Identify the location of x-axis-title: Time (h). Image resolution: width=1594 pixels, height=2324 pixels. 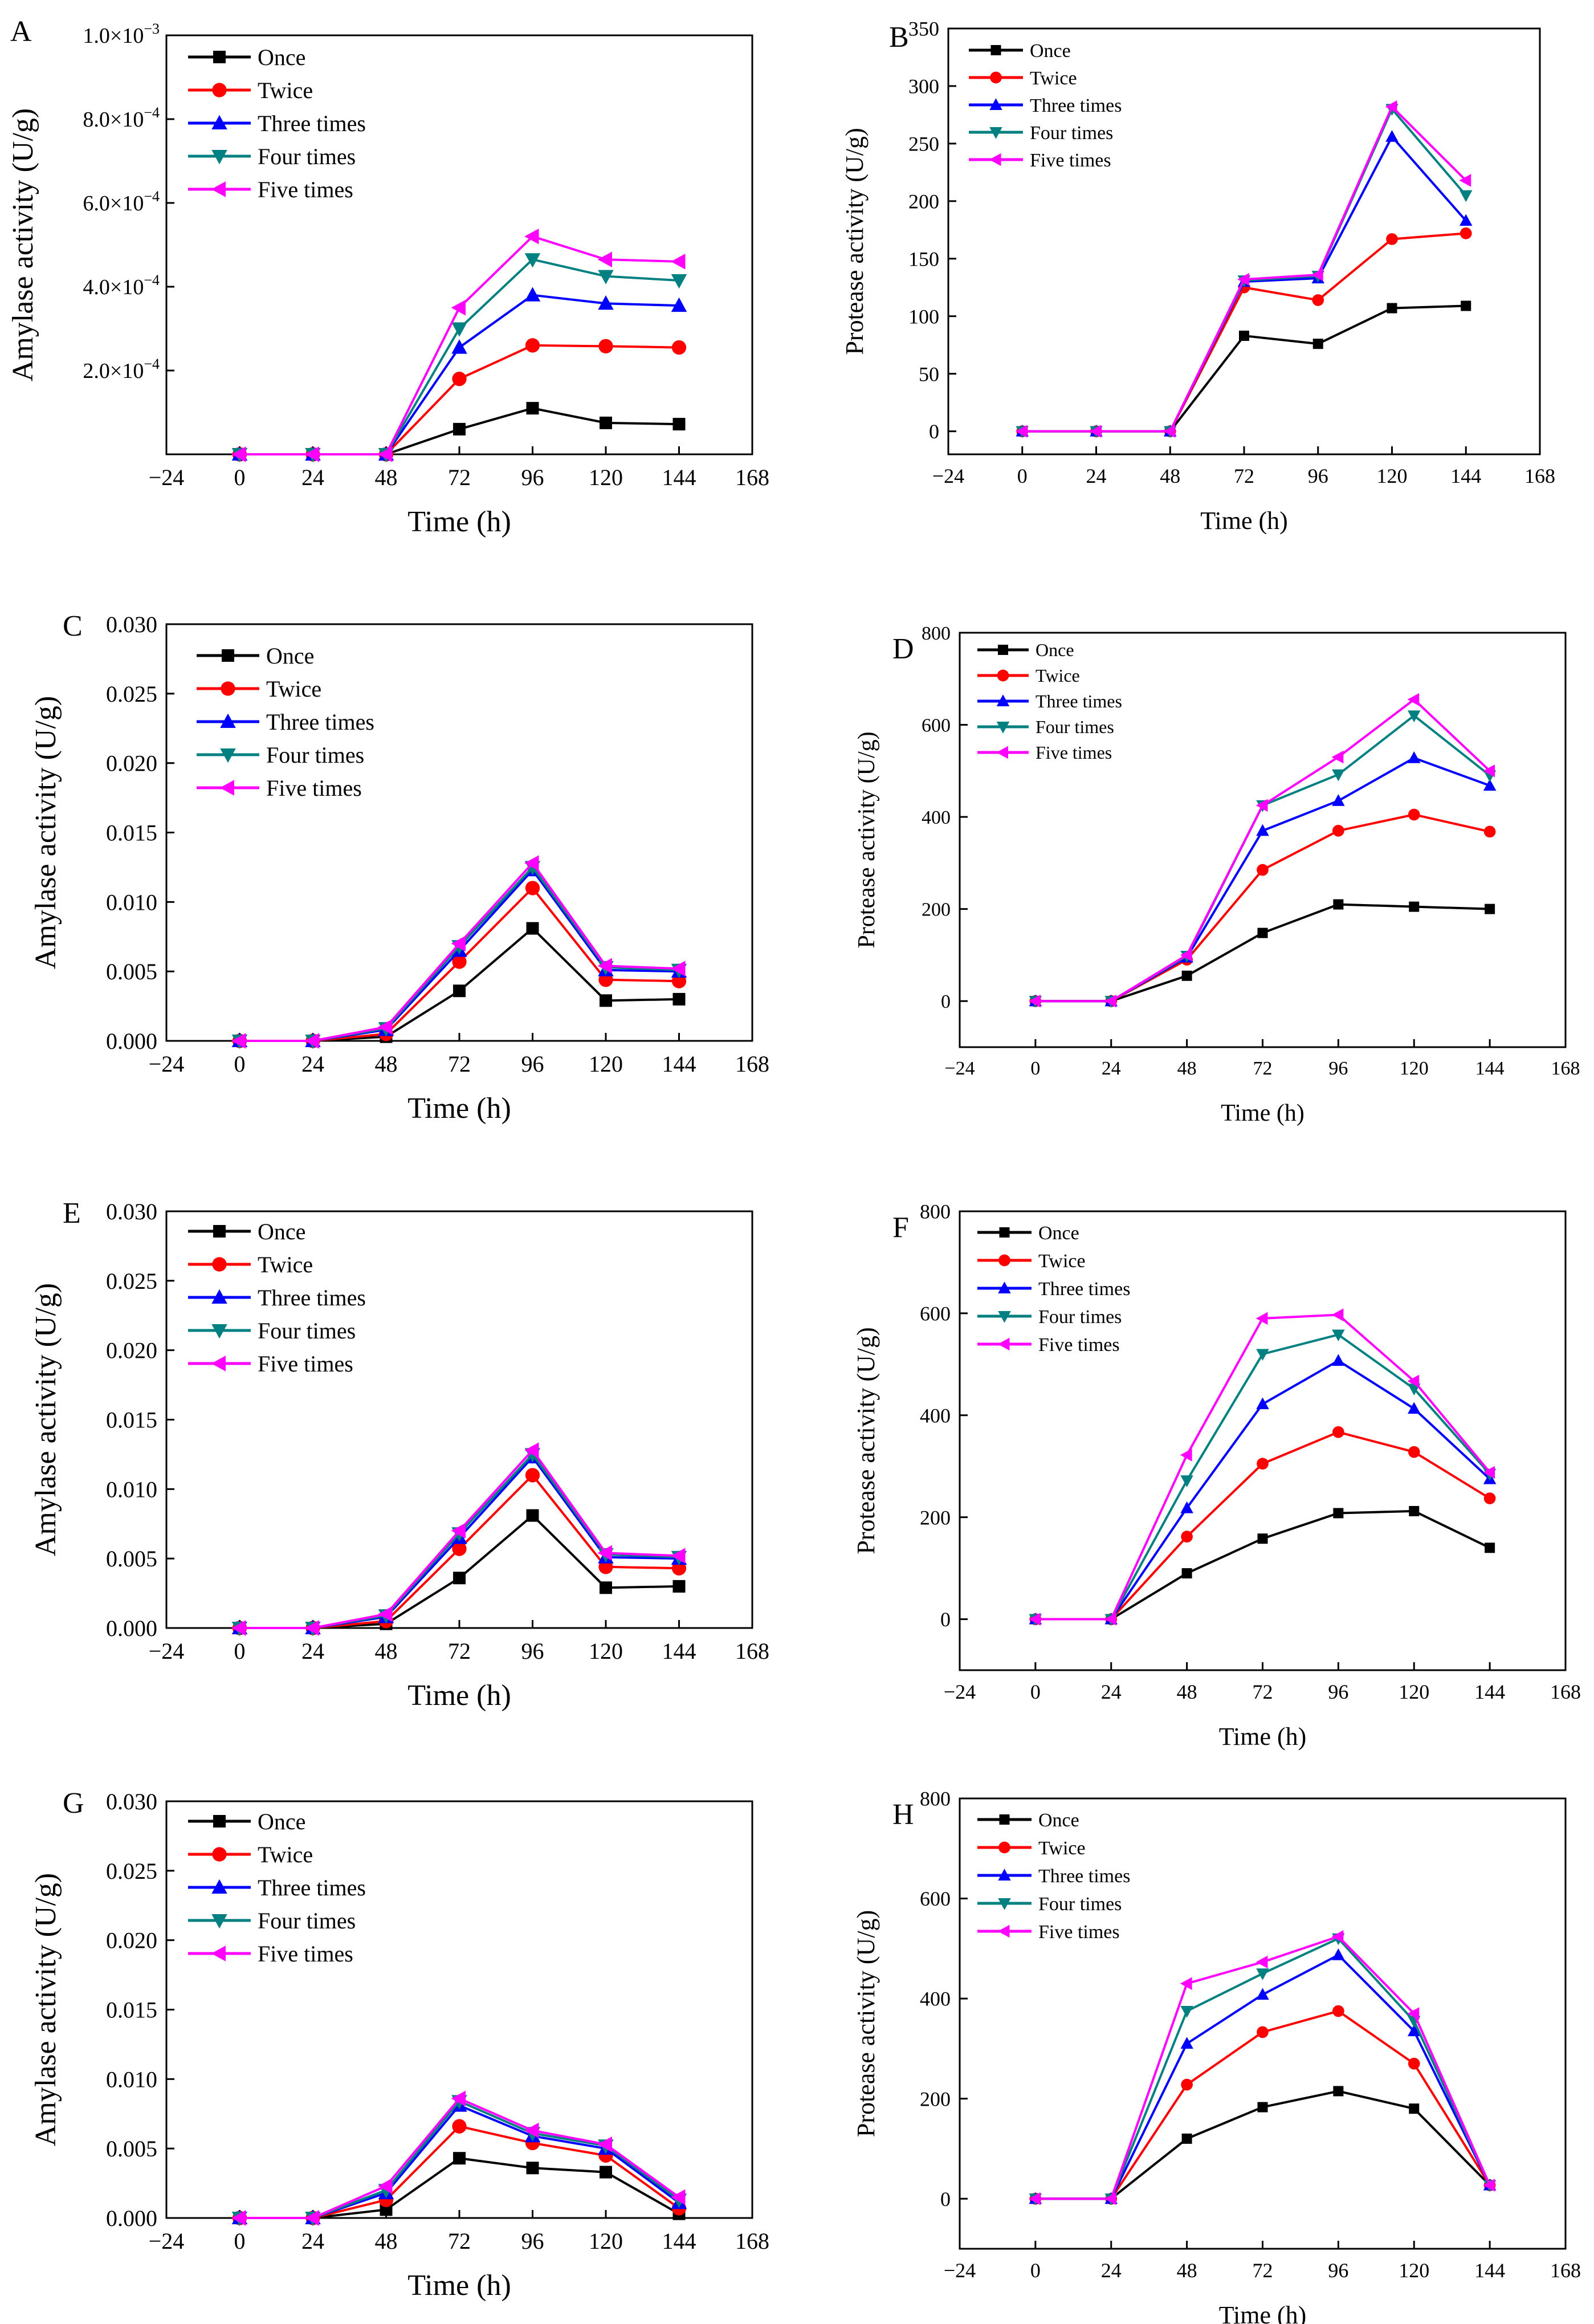
(1263, 2313).